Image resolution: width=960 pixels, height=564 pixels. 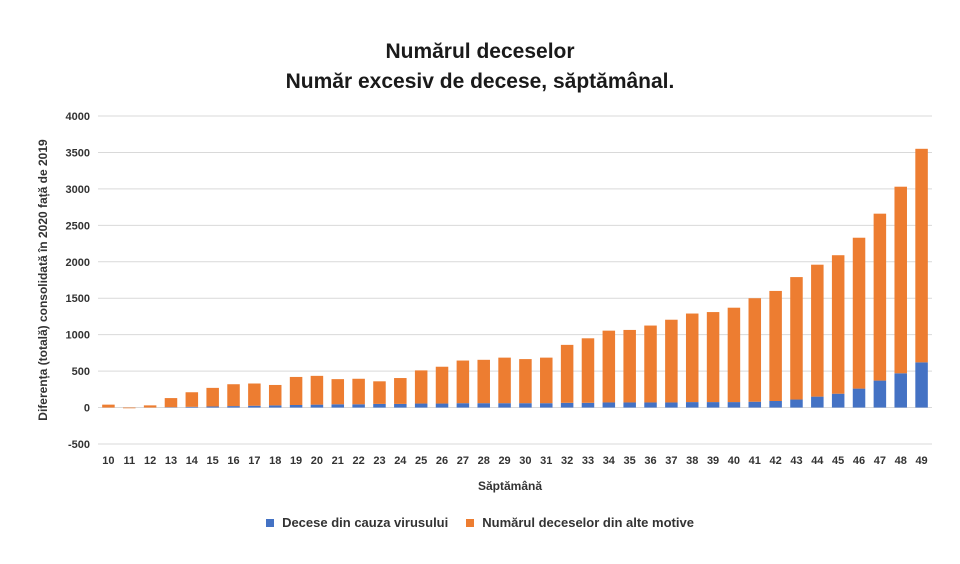 What do you see at coordinates (192, 461) in the screenshot?
I see `x-tick-label: 14` at bounding box center [192, 461].